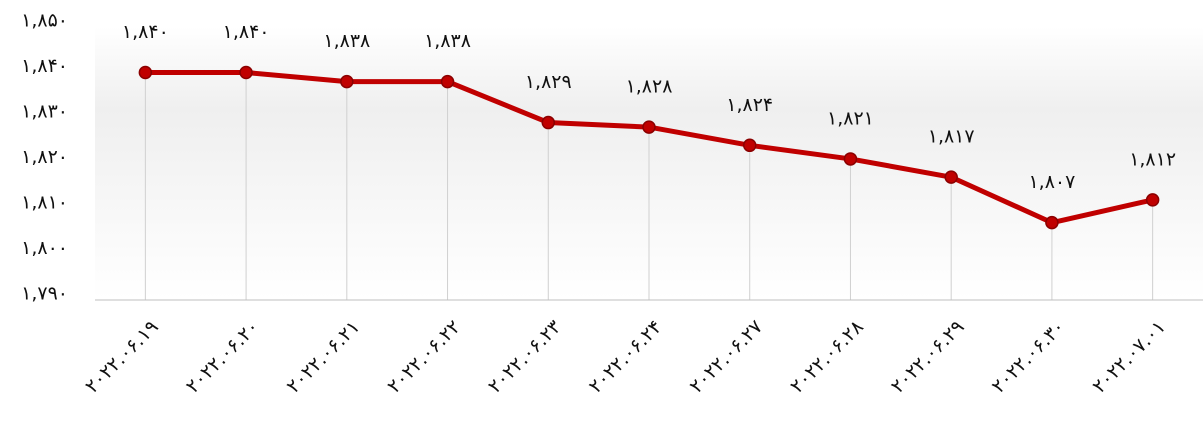 Image resolution: width=1203 pixels, height=426 pixels. What do you see at coordinates (1129, 357) in the screenshot?
I see `x-tick-label: ۲۰۲۲.۰۷.۰۱` at bounding box center [1129, 357].